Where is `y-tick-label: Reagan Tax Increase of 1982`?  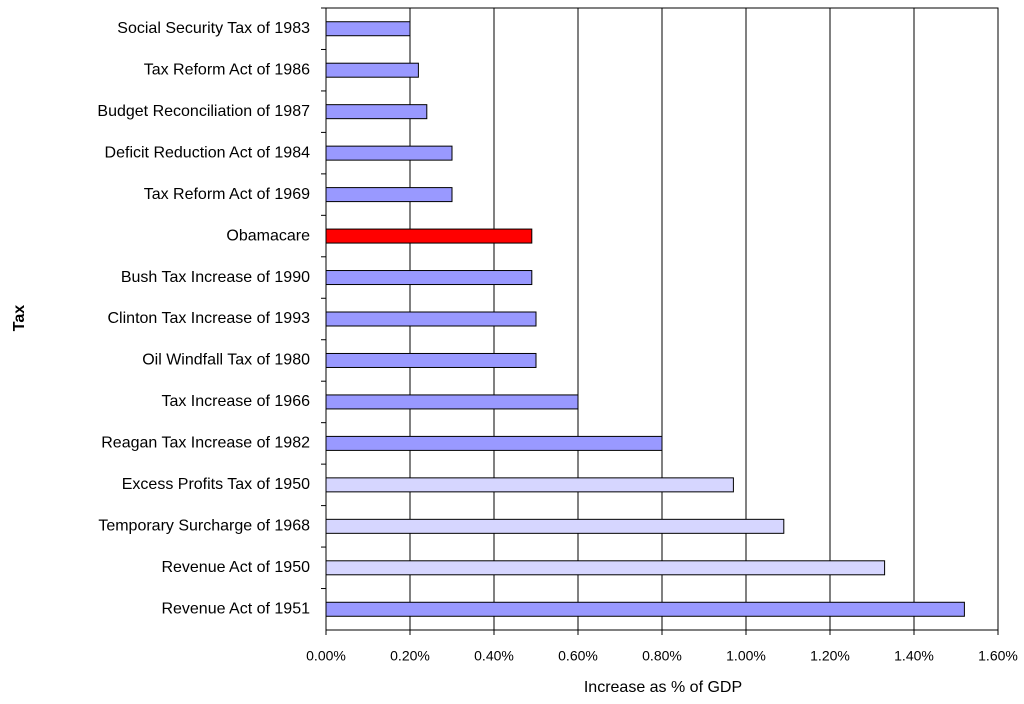
y-tick-label: Reagan Tax Increase of 1982 is located at coordinates (205, 443).